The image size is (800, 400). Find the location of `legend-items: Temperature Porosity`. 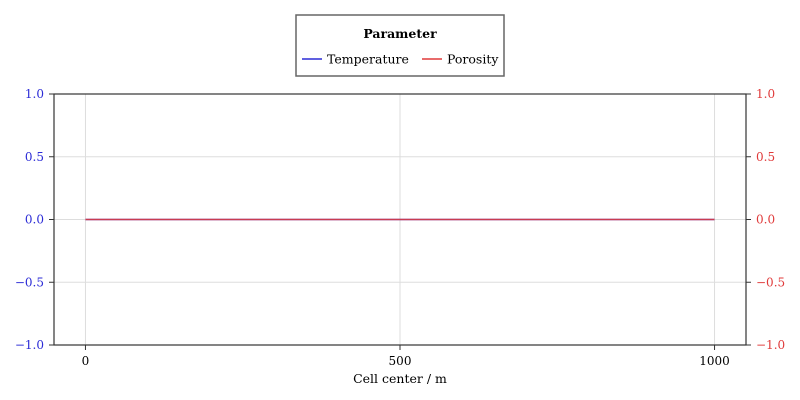

legend-items: Temperature Porosity is located at coordinates (400, 59).